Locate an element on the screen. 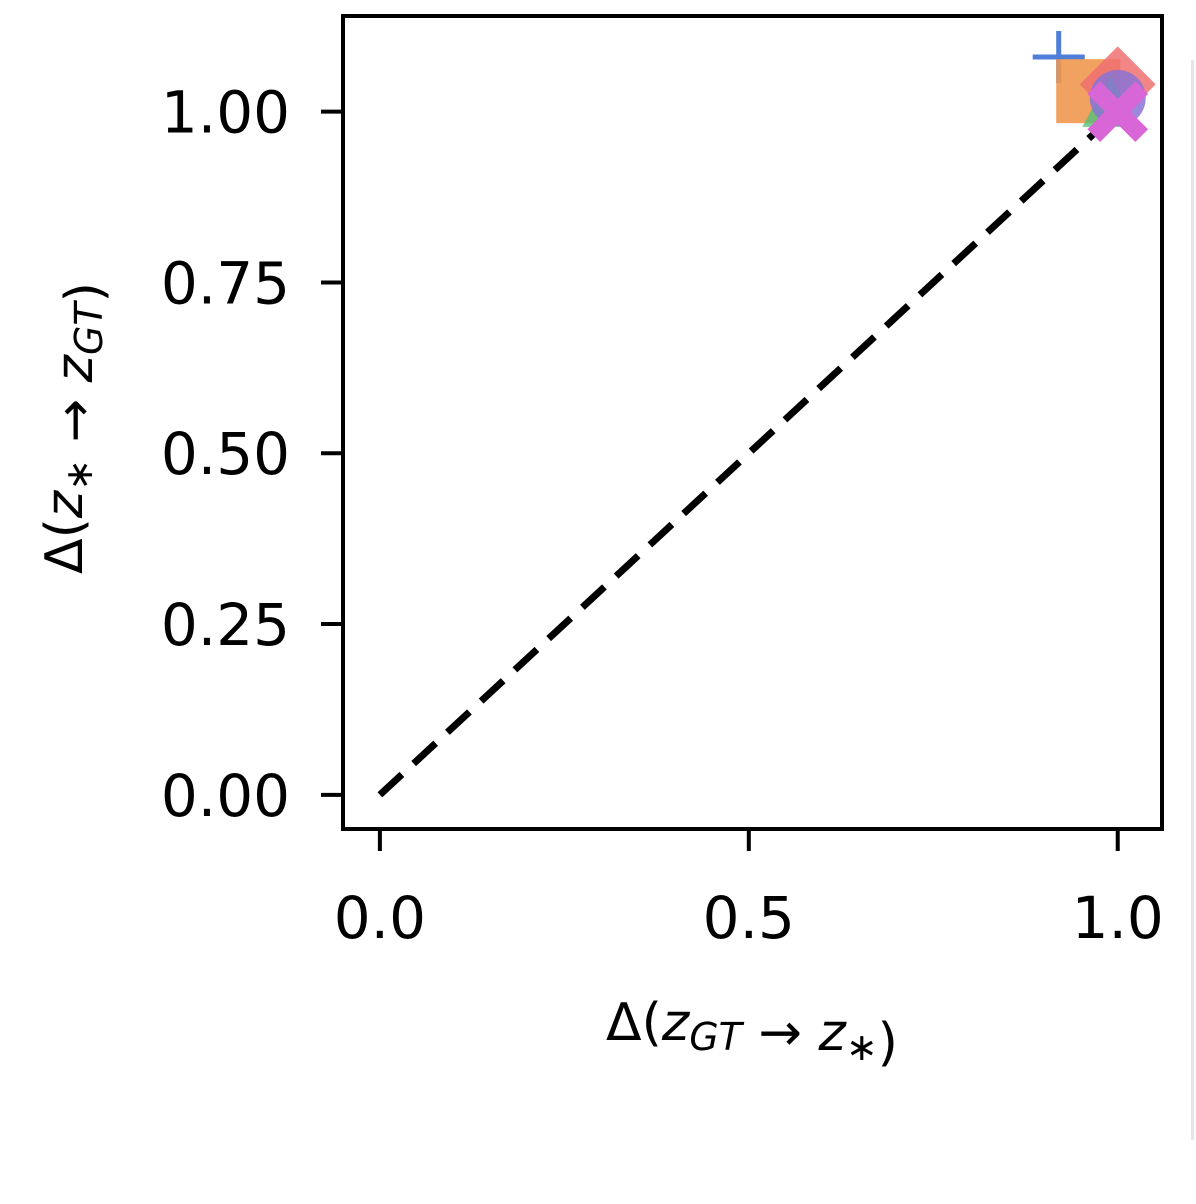 The image size is (1196, 1204). y-tick-label: 1.00 is located at coordinates (225, 113).